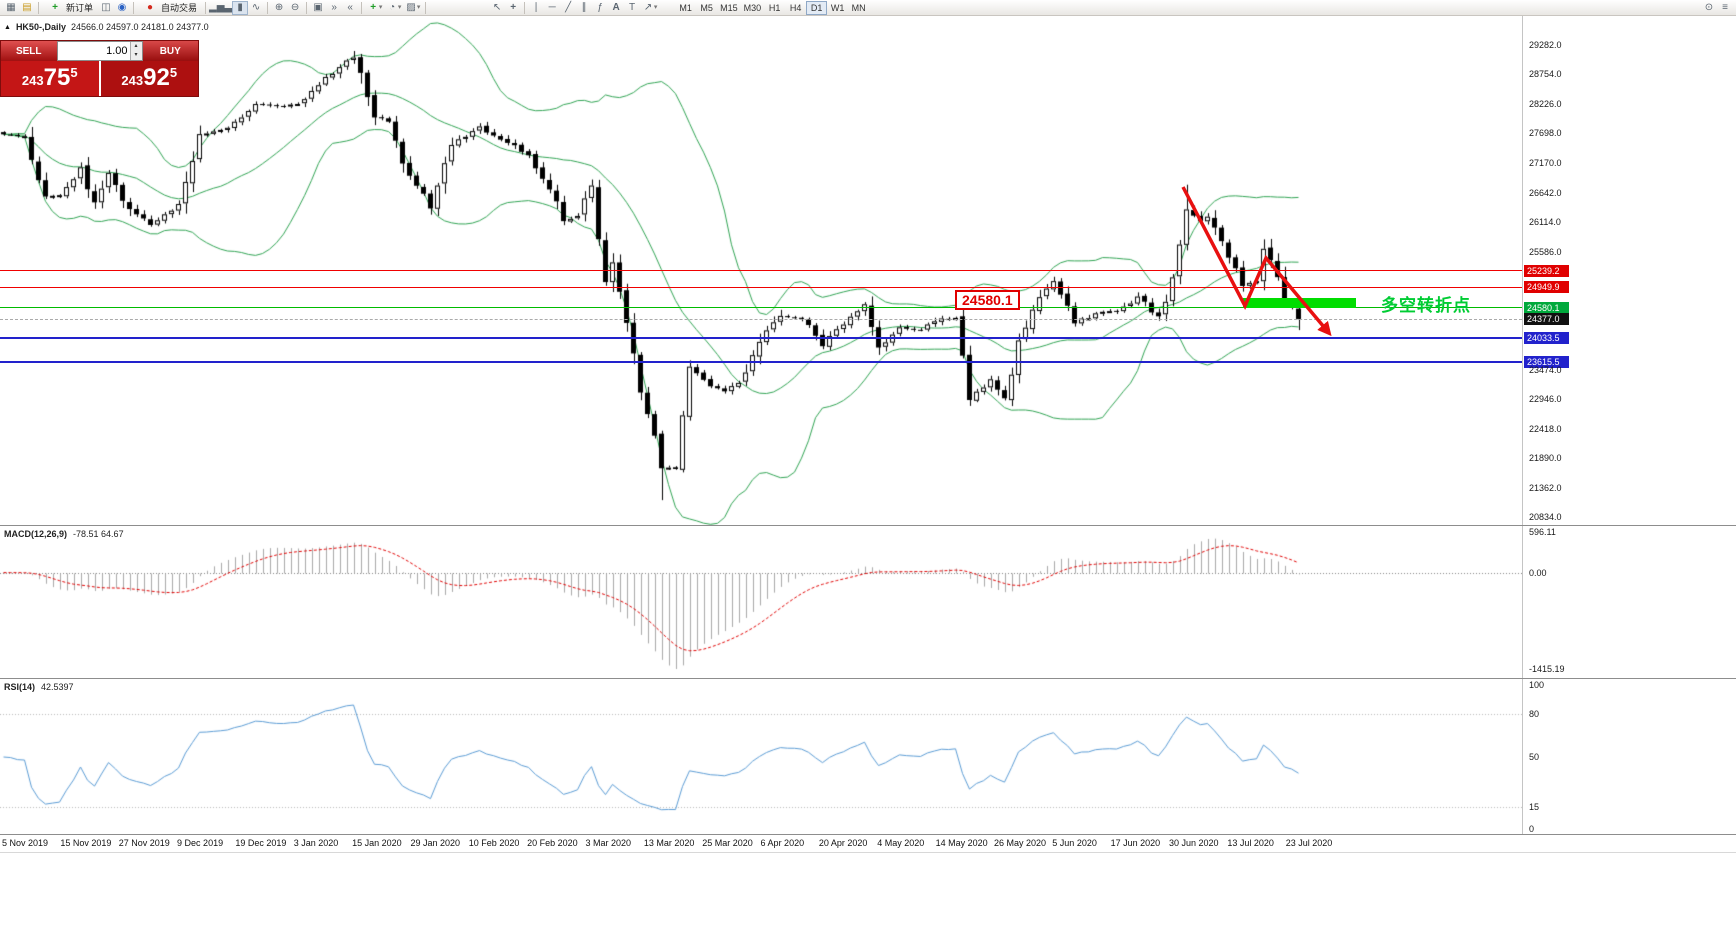  Describe the element at coordinates (761, 361) in the screenshot. I see `hline-23615.5` at that location.